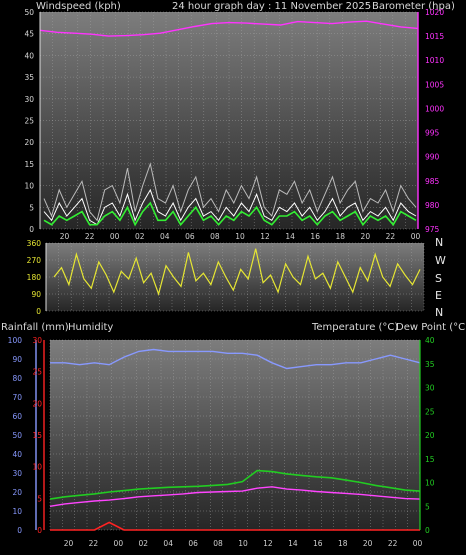  I want to click on dewpoint-line, so click(235, 496).